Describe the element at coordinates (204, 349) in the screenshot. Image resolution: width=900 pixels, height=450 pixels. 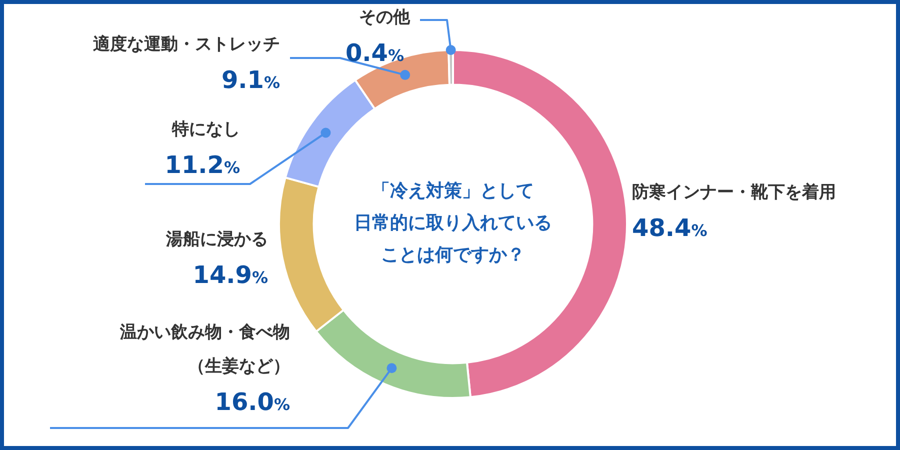
I see `slice-label: 温かい飲み物・食べ物（生姜など）` at that location.